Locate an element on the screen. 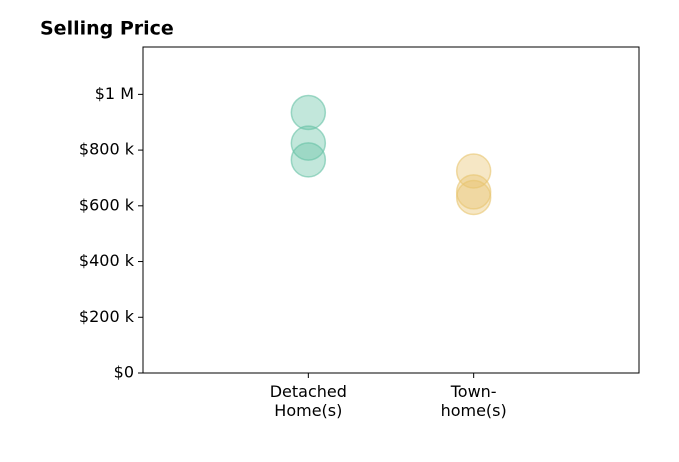 Image resolution: width=679 pixels, height=462 pixels. y-tick-label: $200 k is located at coordinates (107, 316).